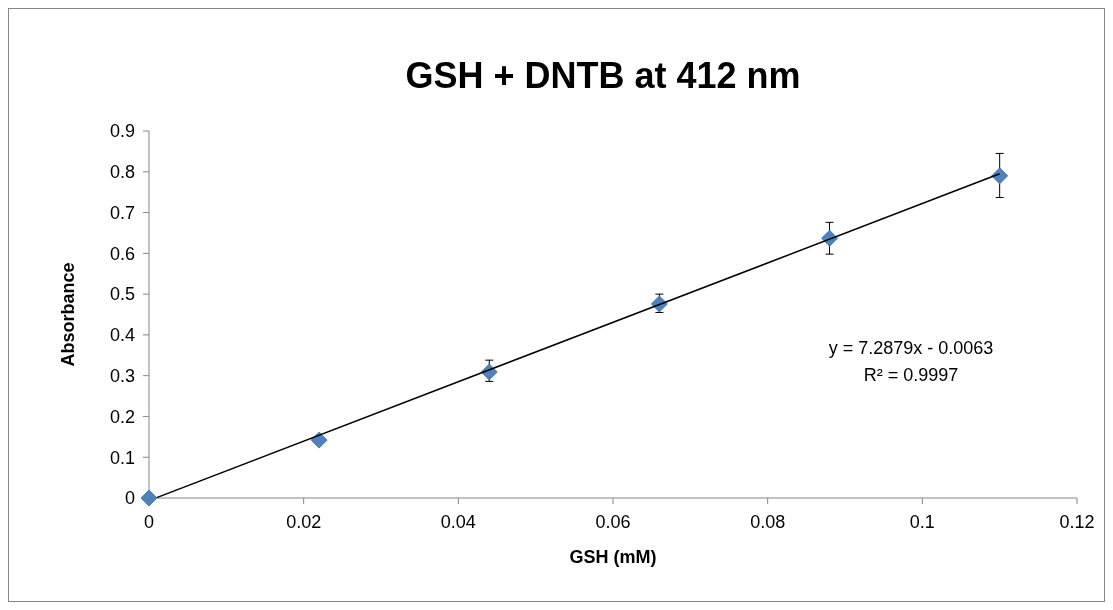  I want to click on x-tick-label: 0.04, so click(458, 522).